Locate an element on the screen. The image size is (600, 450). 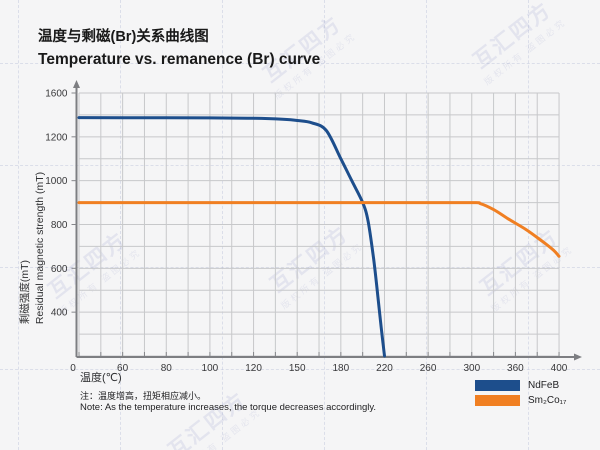
legend-item-sm2co17: Sm₂Co₁₇ is located at coordinates (520, 400).